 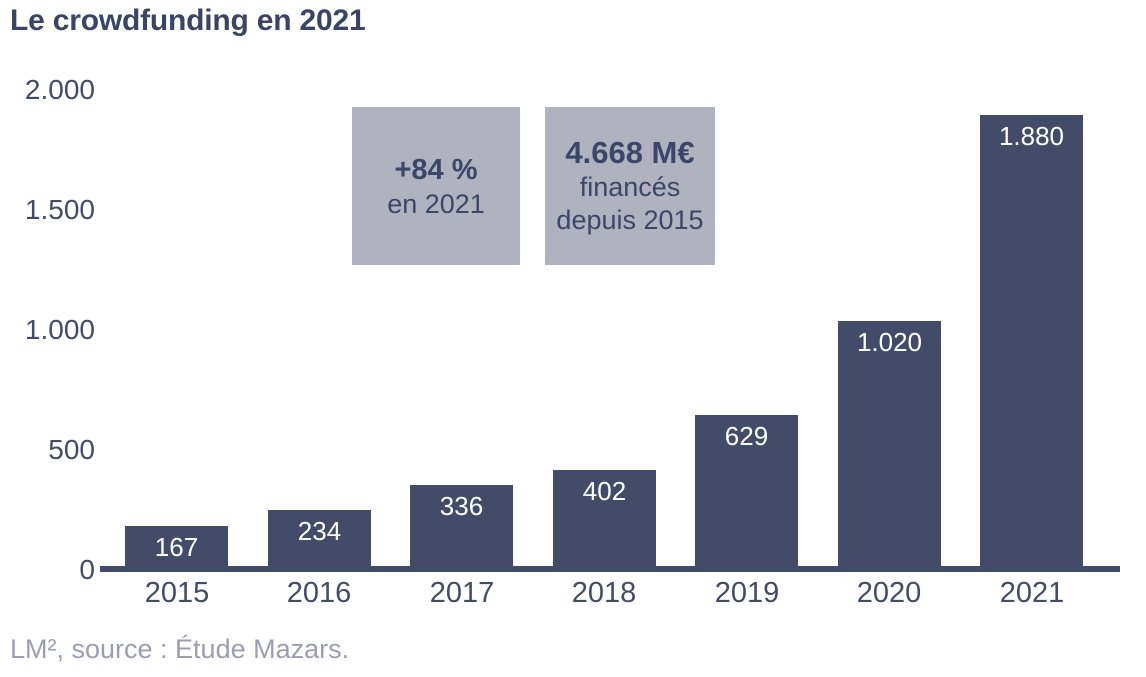 I want to click on annotation-headline: 4.668 M€, so click(x=630, y=152).